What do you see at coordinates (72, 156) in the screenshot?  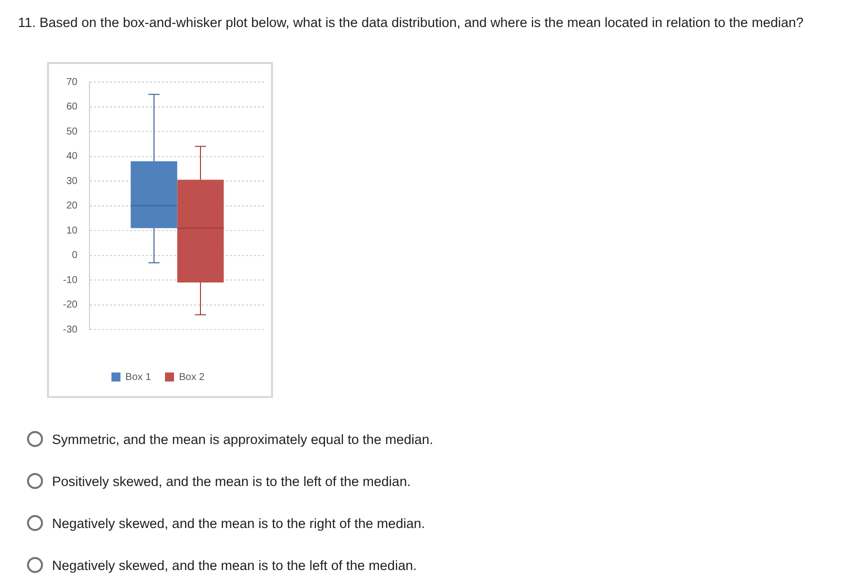 I see `y-tick-label: 40` at bounding box center [72, 156].